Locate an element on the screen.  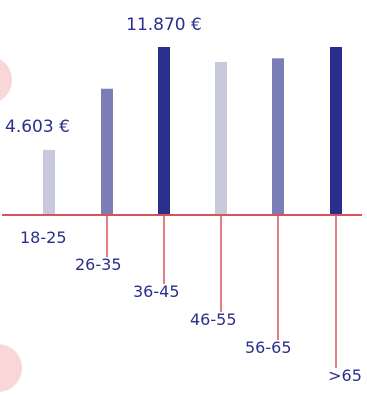
category-label-3: 36-45 is located at coordinates (156, 291).